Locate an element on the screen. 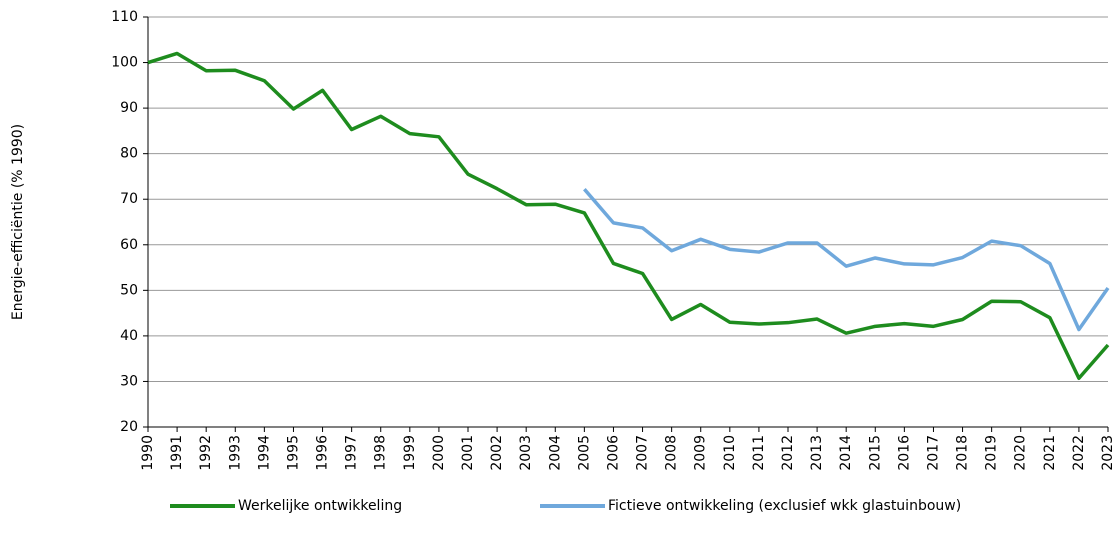  x-tick-label: 2015 is located at coordinates (875, 453).